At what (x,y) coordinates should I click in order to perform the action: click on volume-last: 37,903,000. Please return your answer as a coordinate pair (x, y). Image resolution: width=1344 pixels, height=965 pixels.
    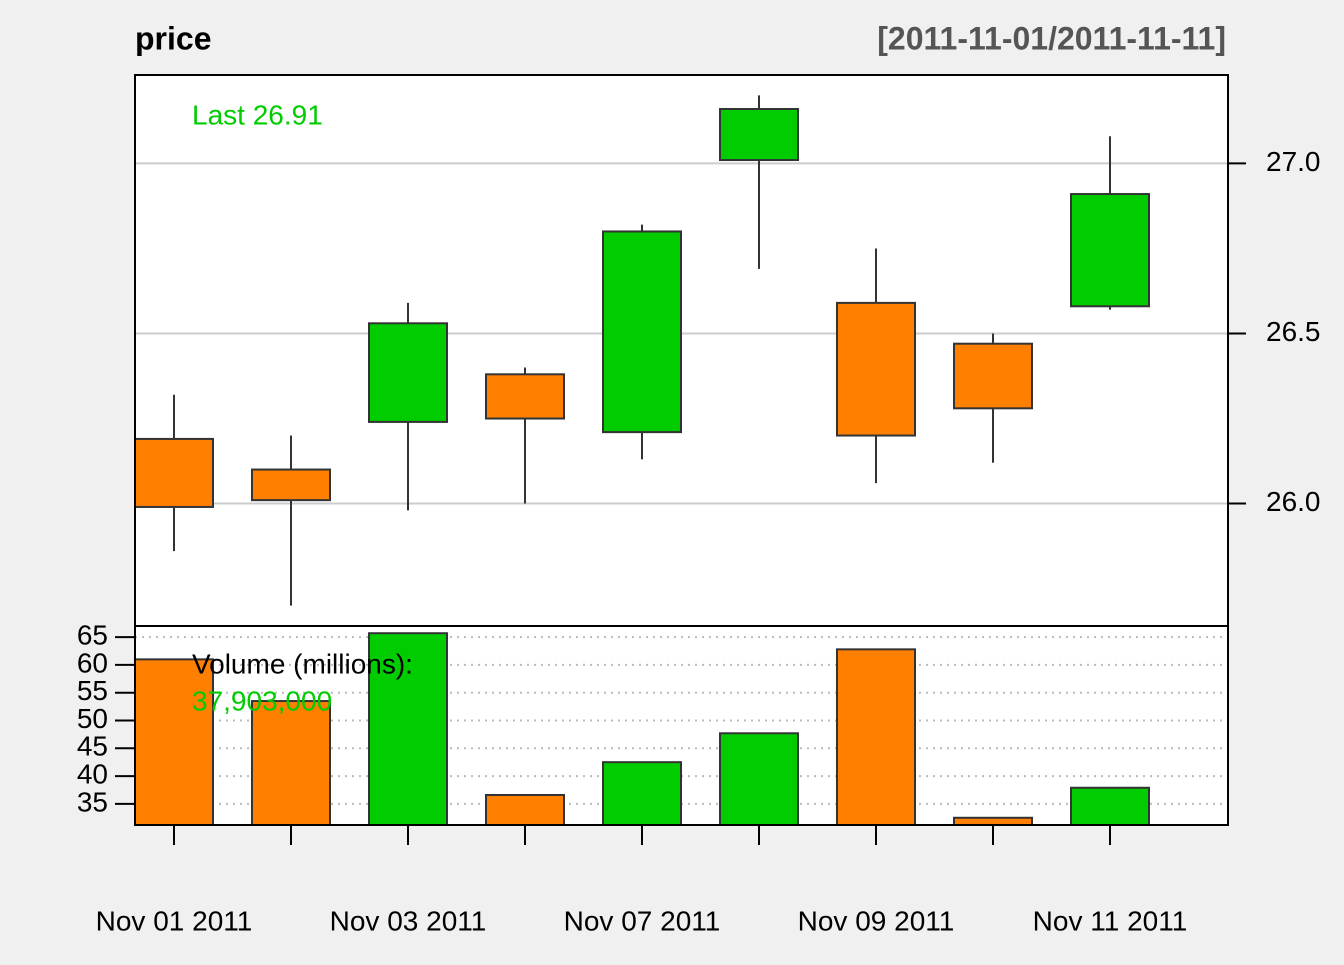
    Looking at the image, I should click on (262, 700).